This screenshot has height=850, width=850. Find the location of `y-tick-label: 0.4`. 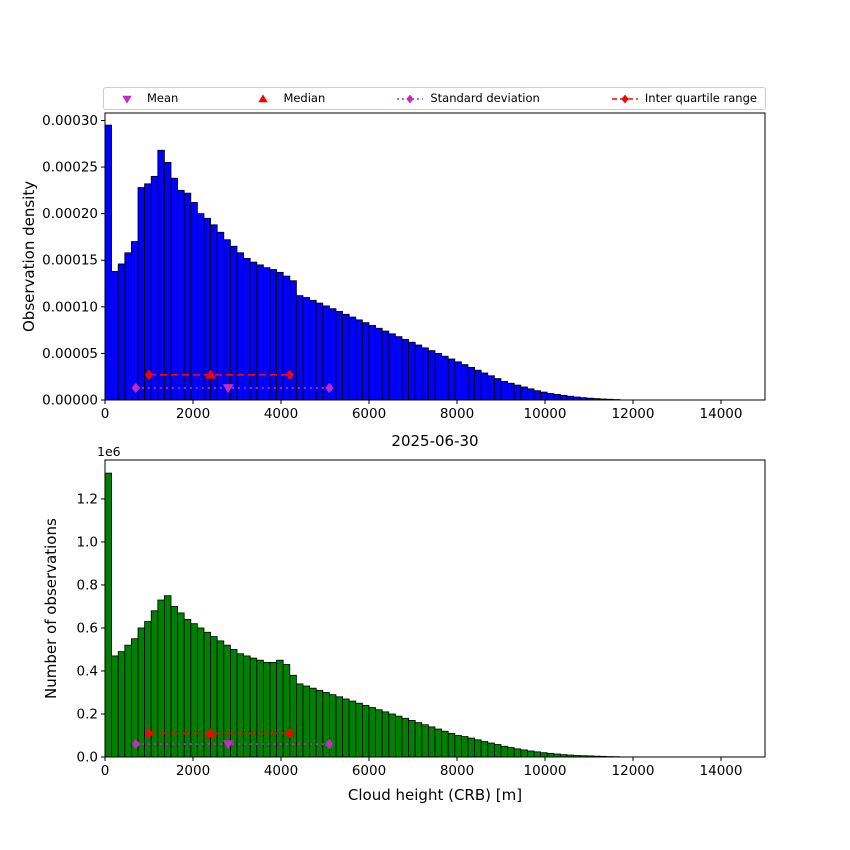

y-tick-label: 0.4 is located at coordinates (87, 671).